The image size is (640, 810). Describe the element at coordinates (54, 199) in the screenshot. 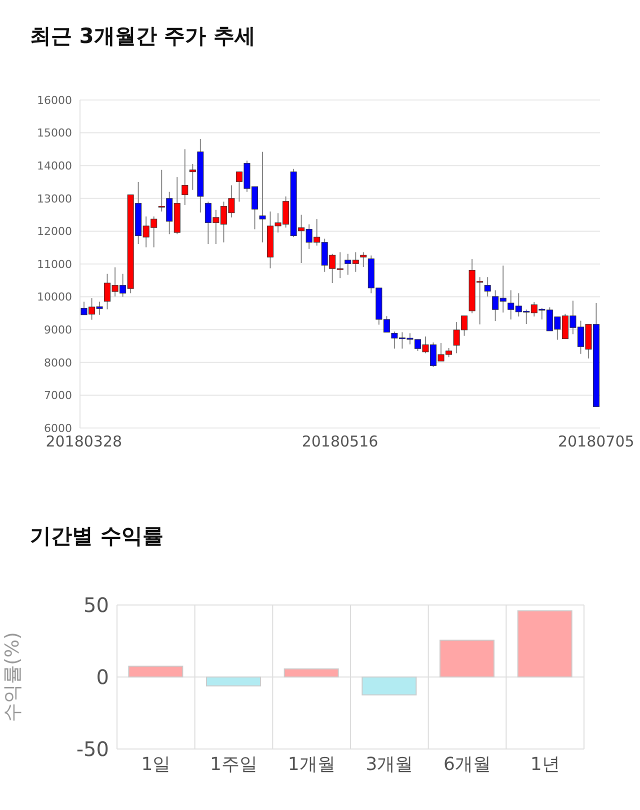

I see `y-tick-label: 13000` at that location.